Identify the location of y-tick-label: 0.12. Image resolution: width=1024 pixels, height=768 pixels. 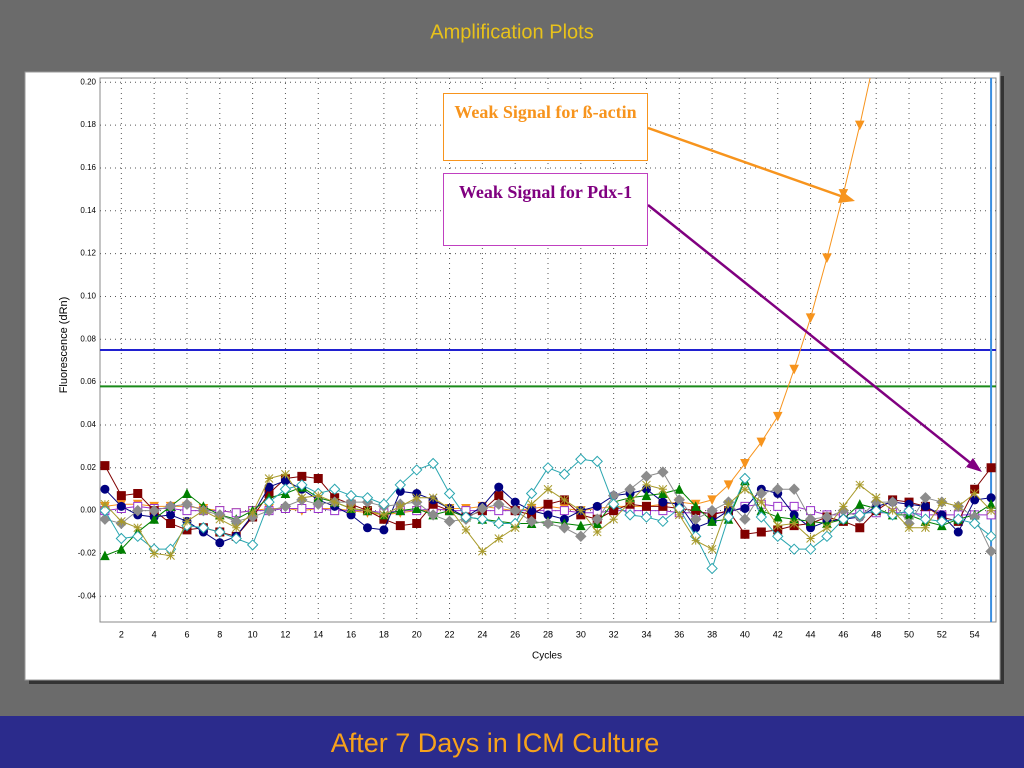
(88, 253).